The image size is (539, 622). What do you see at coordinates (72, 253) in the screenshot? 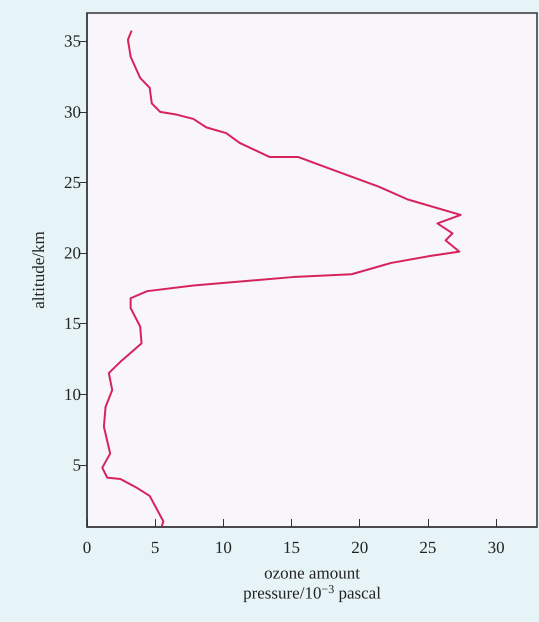
I see `y-tick-label: 20` at bounding box center [72, 253].